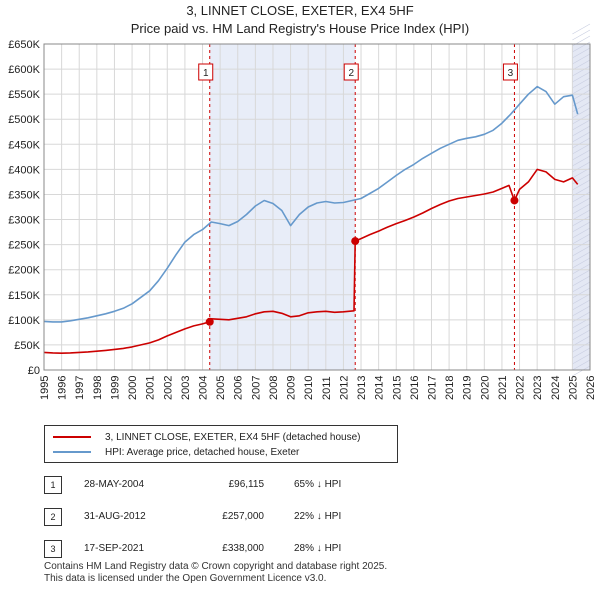 The width and height of the screenshot is (600, 590). I want to click on x-tick-label: 1998, so click(98, 388).